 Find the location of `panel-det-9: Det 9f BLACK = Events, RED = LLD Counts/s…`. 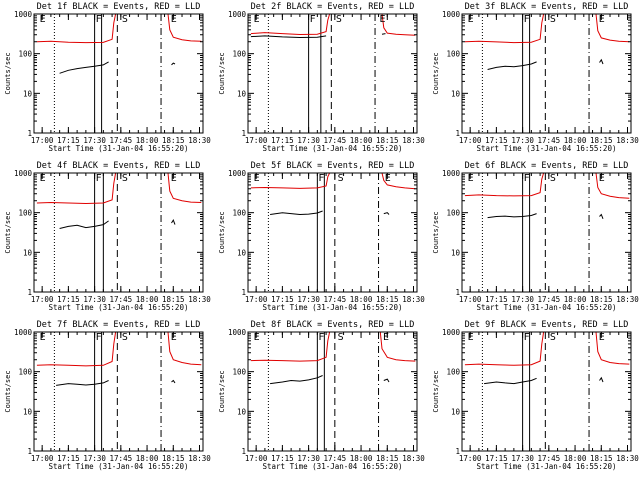

panel-det-9: Det 9f BLACK = Events, RED = LLD Counts/s… is located at coordinates (535, 395).